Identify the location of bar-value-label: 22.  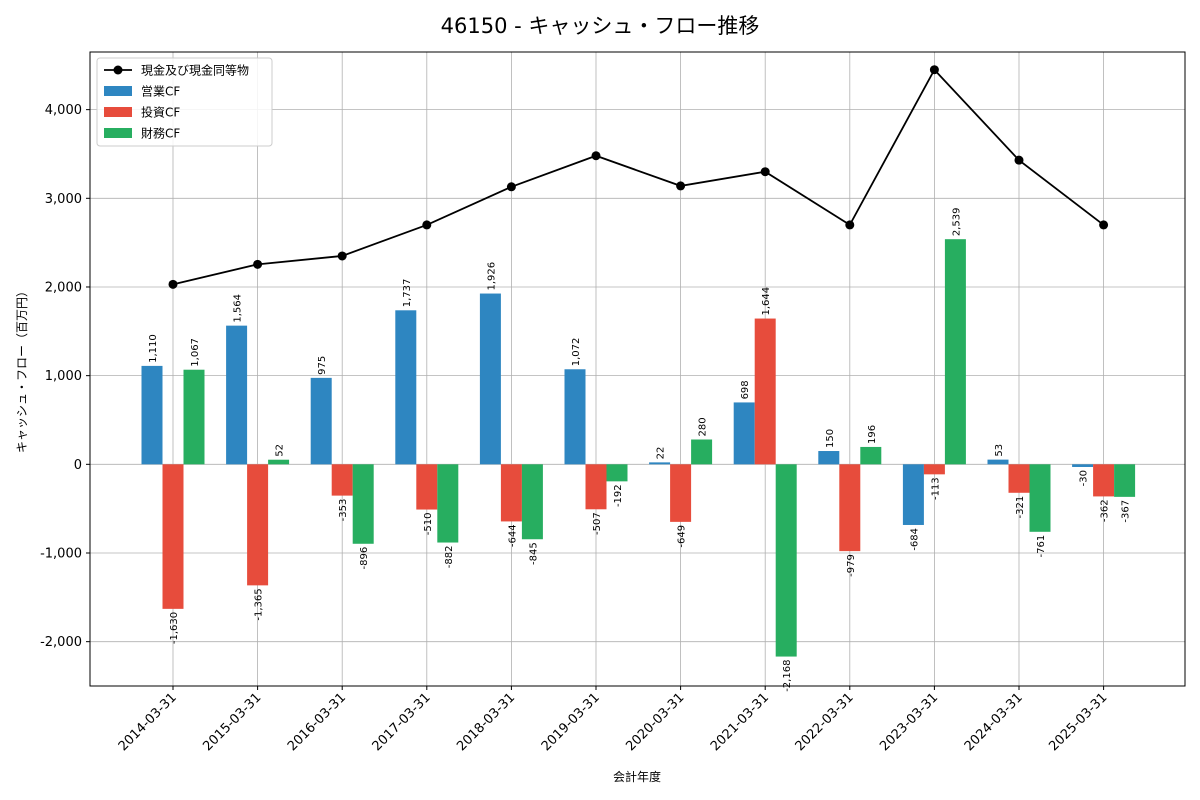
(661, 453).